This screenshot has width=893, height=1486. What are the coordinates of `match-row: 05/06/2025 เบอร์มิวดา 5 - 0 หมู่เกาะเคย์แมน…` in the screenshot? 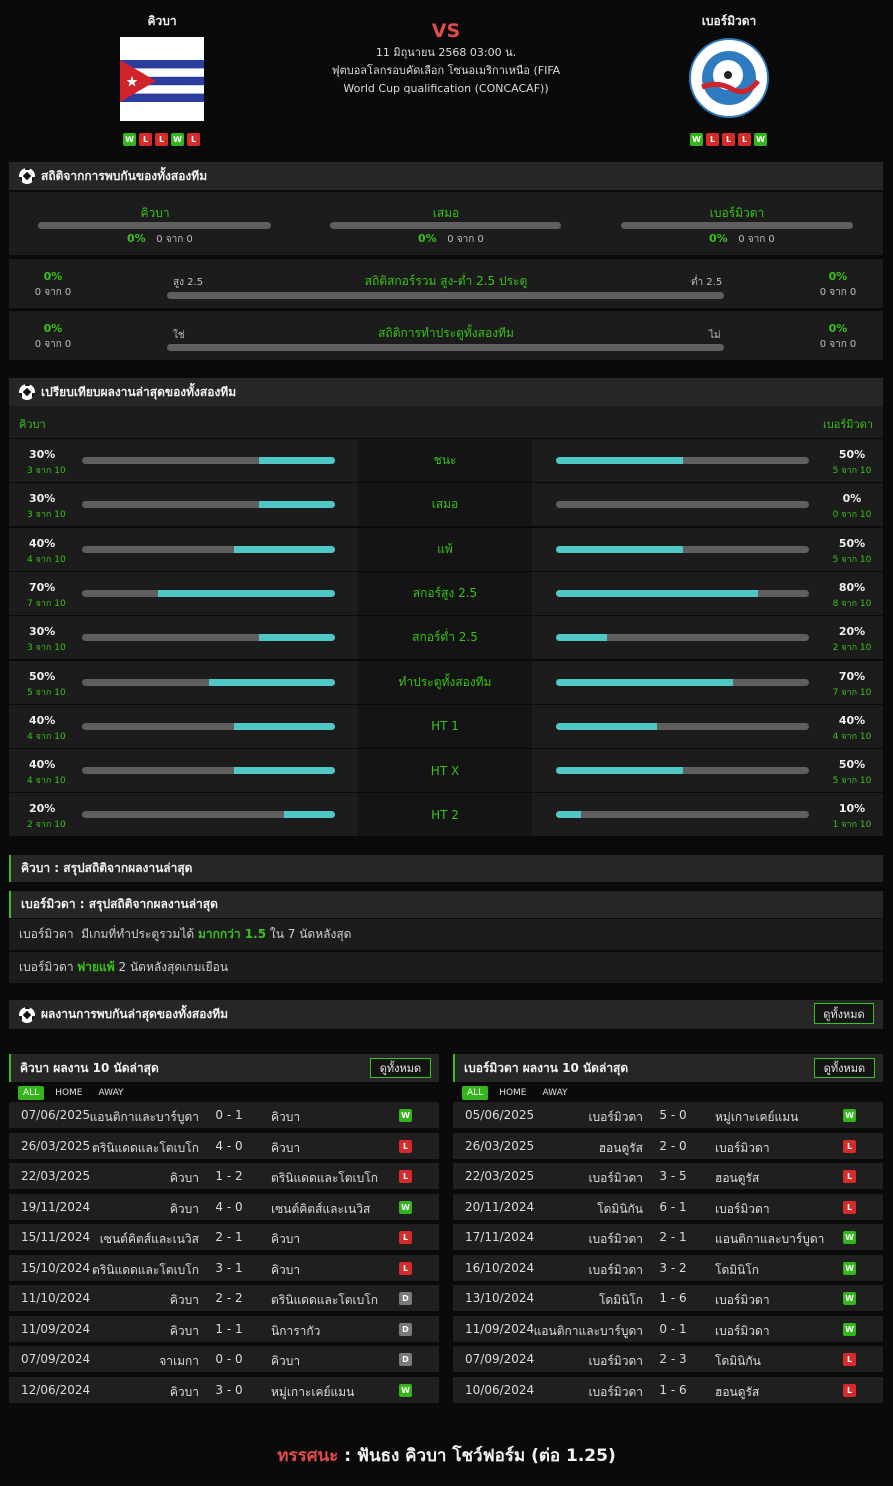 It's located at (668, 1115).